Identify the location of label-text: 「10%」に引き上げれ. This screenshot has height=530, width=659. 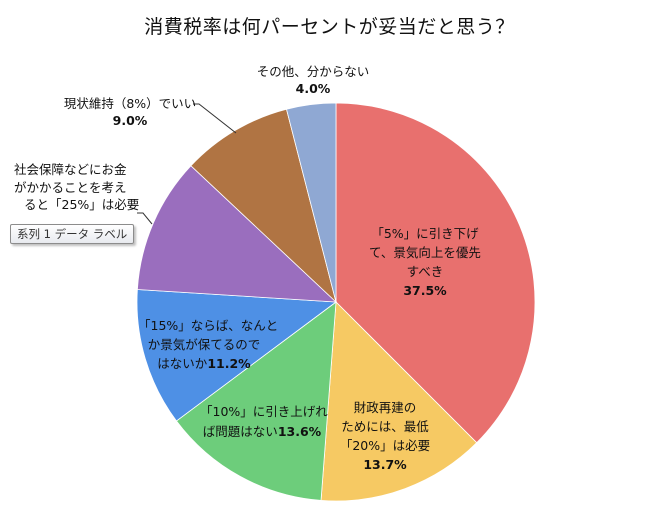
(264, 411).